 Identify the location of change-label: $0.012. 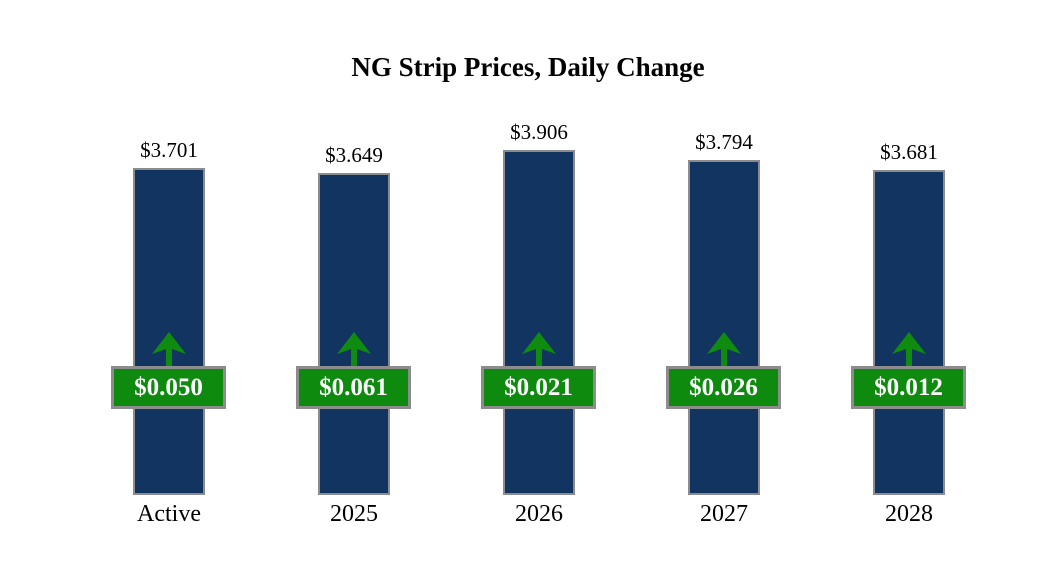
(908, 387).